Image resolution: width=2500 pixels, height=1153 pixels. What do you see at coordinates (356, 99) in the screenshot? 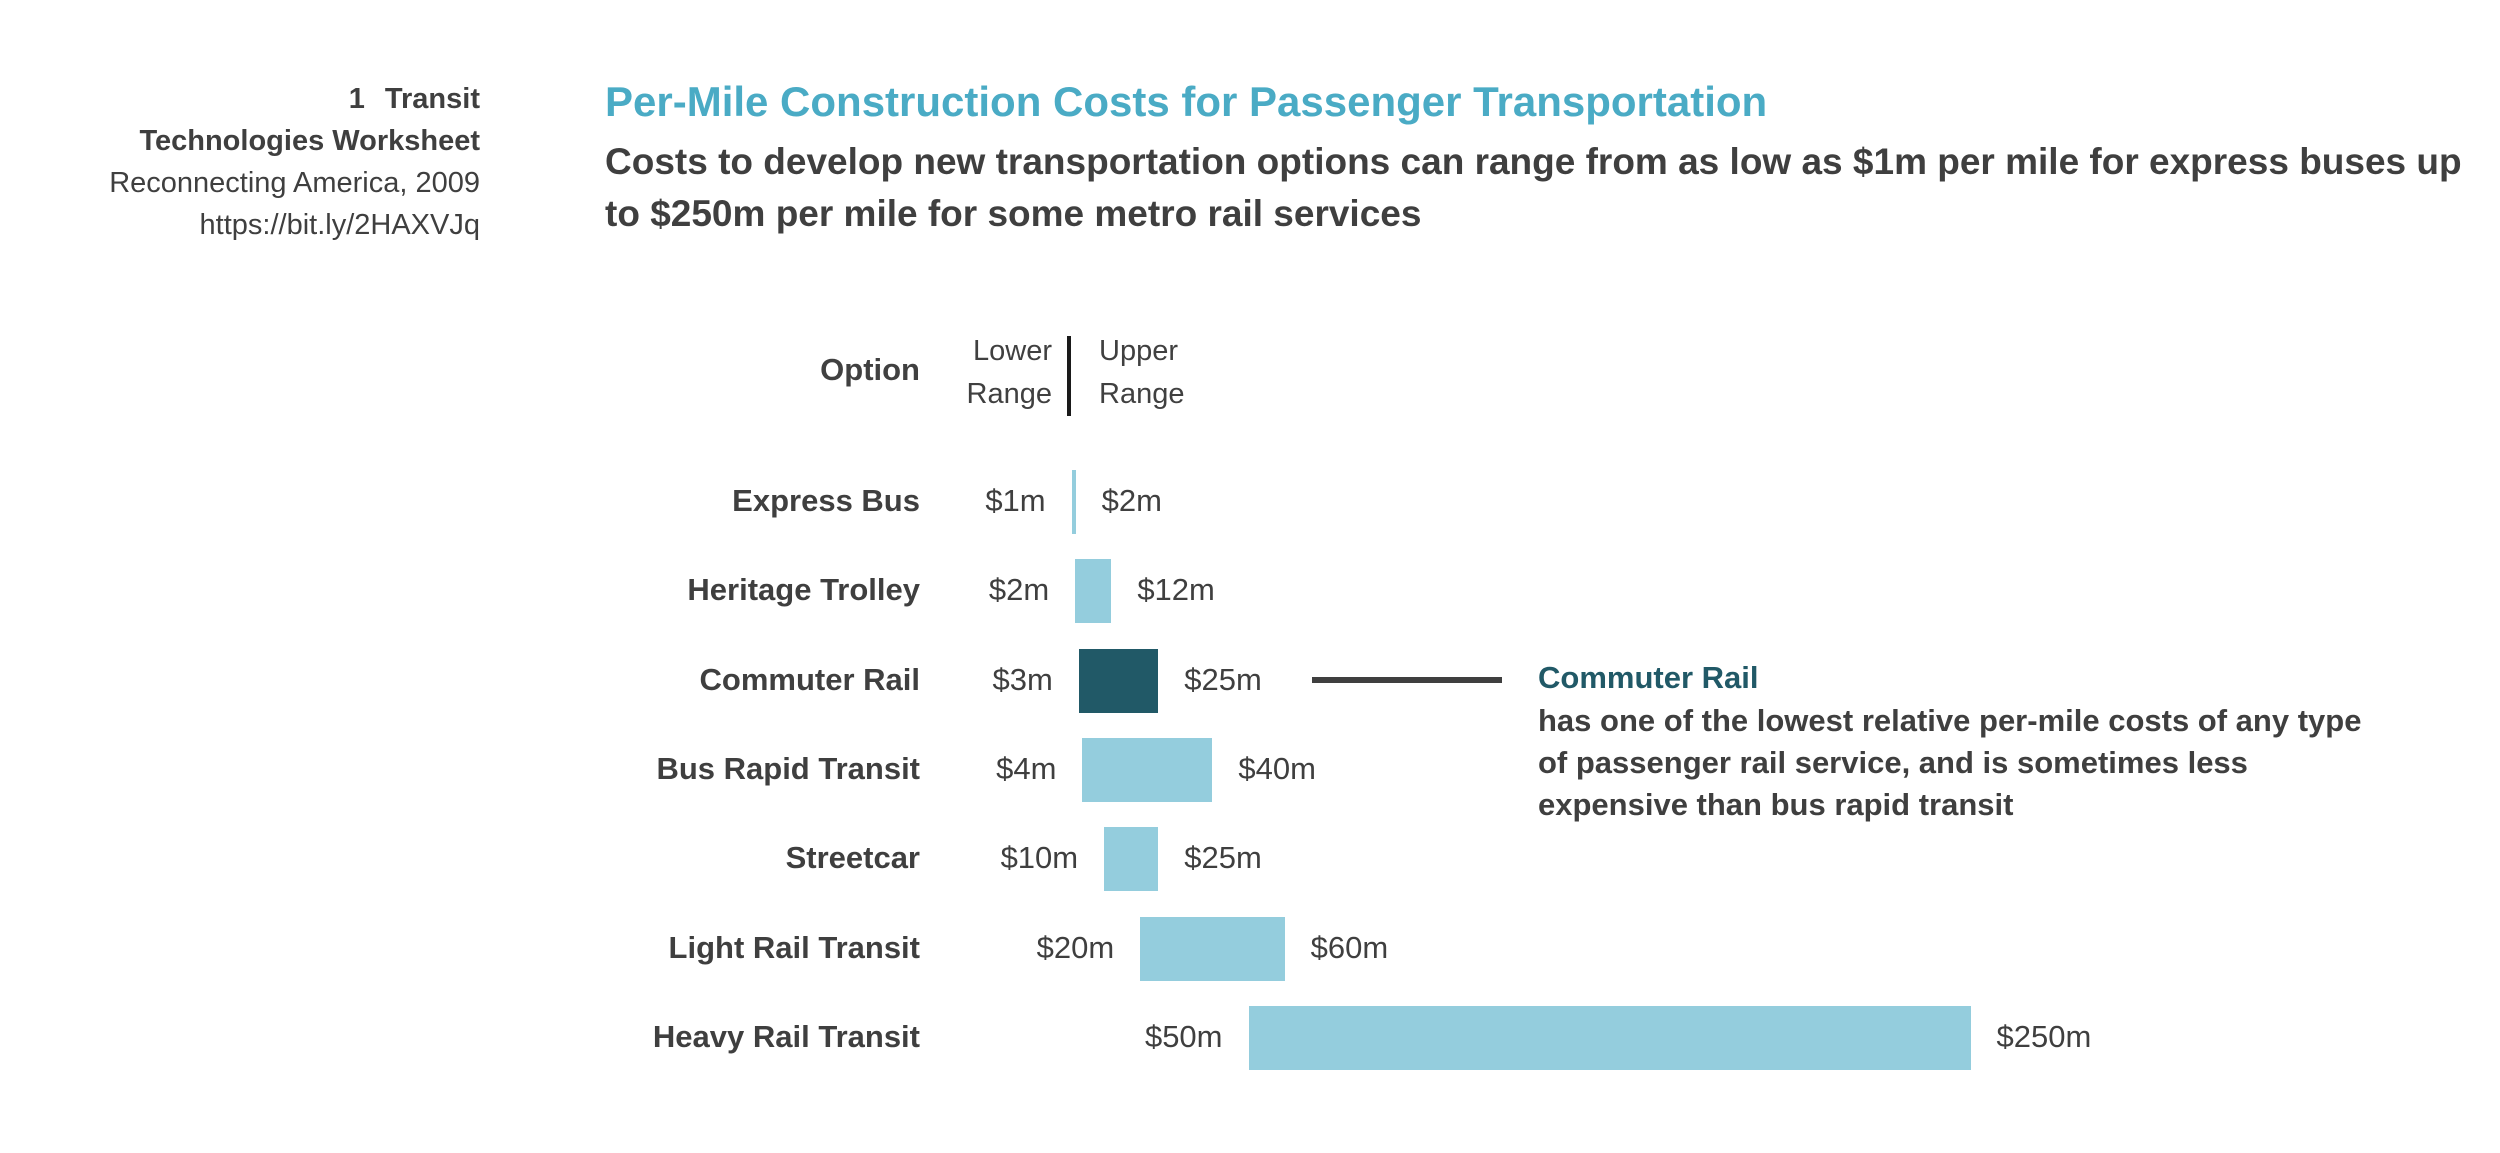
I see `source-number: 1` at bounding box center [356, 99].